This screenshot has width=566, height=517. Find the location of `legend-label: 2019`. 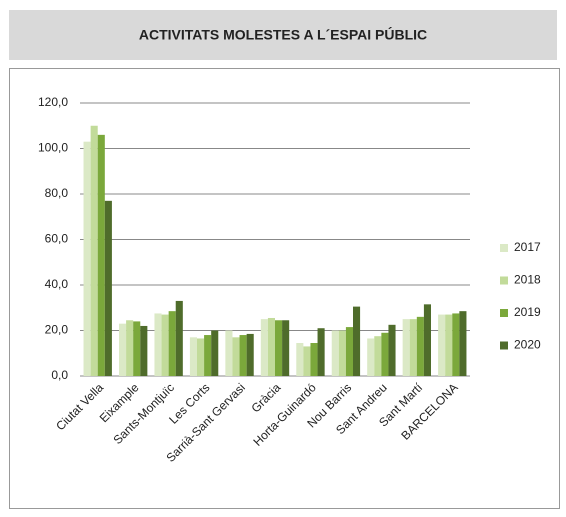

legend-label: 2019 is located at coordinates (527, 312).